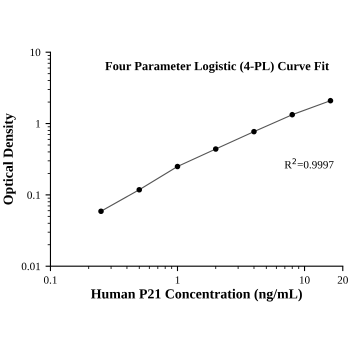 Image resolution: width=348 pixels, height=348 pixels. Describe the element at coordinates (343, 280) in the screenshot. I see `x-tick-label: 20` at that location.